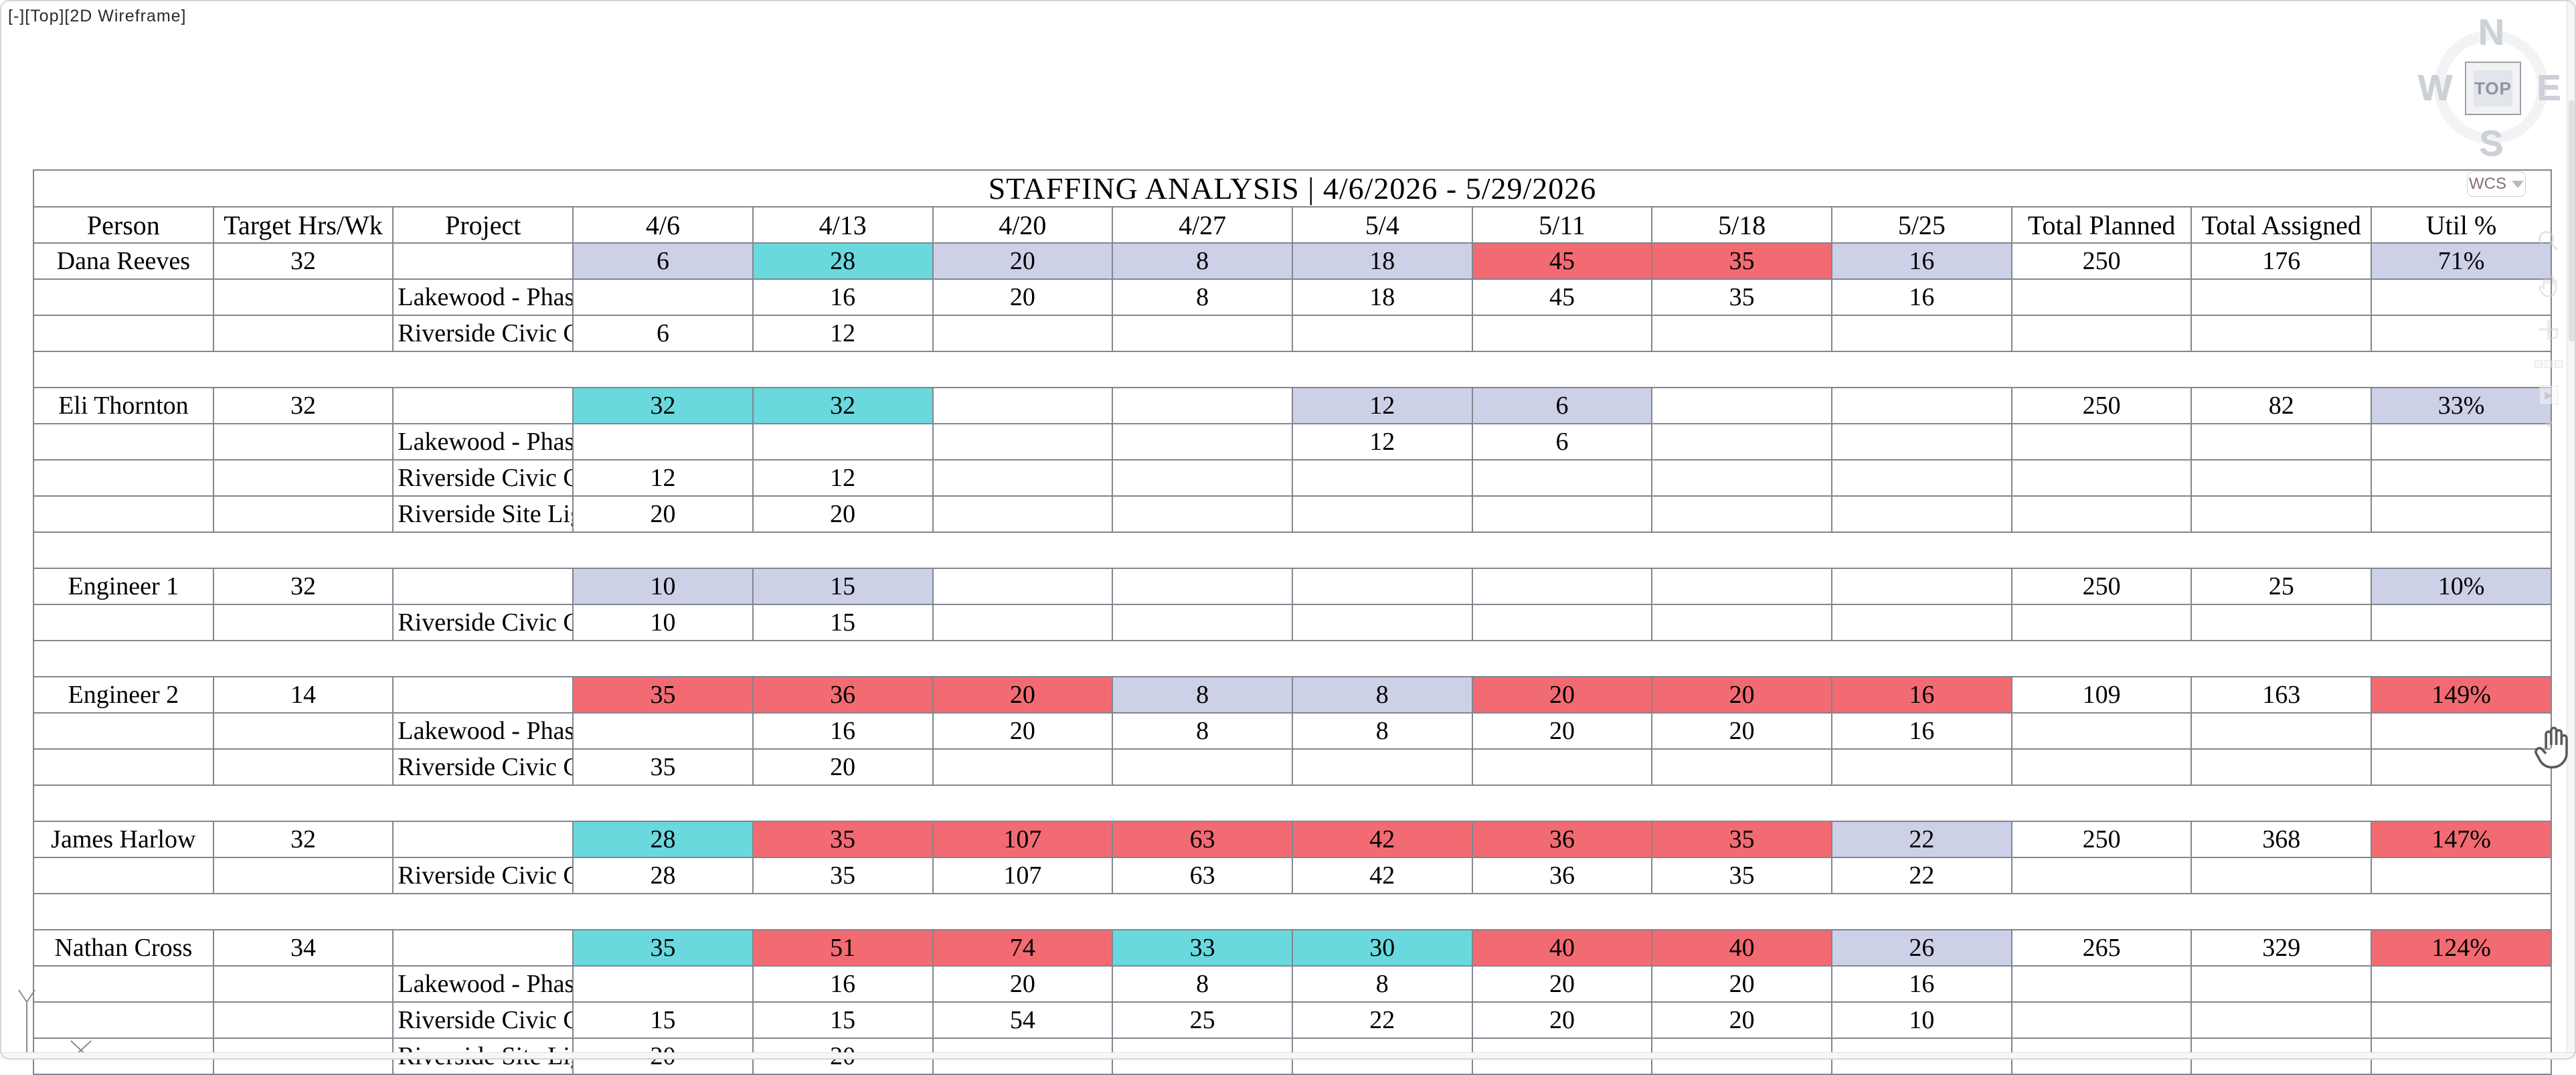 This screenshot has height=1075, width=2576. What do you see at coordinates (2549, 364) in the screenshot?
I see `navbar-squares-icon` at bounding box center [2549, 364].